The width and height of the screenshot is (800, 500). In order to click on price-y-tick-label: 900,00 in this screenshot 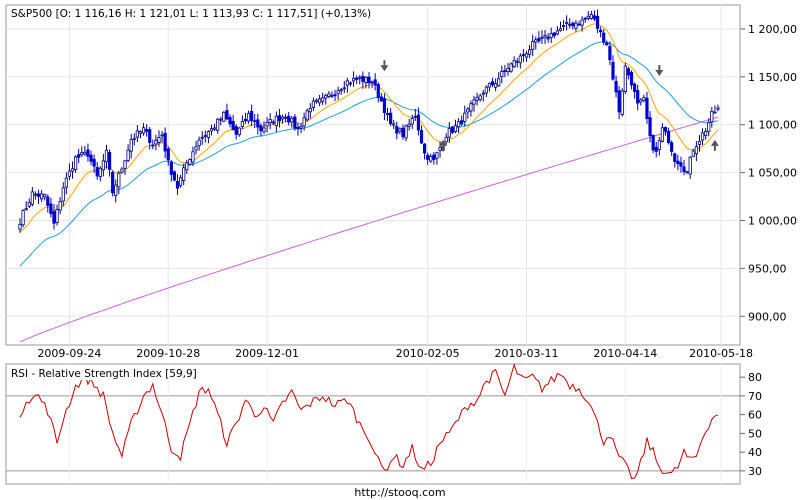, I will do `click(767, 316)`.